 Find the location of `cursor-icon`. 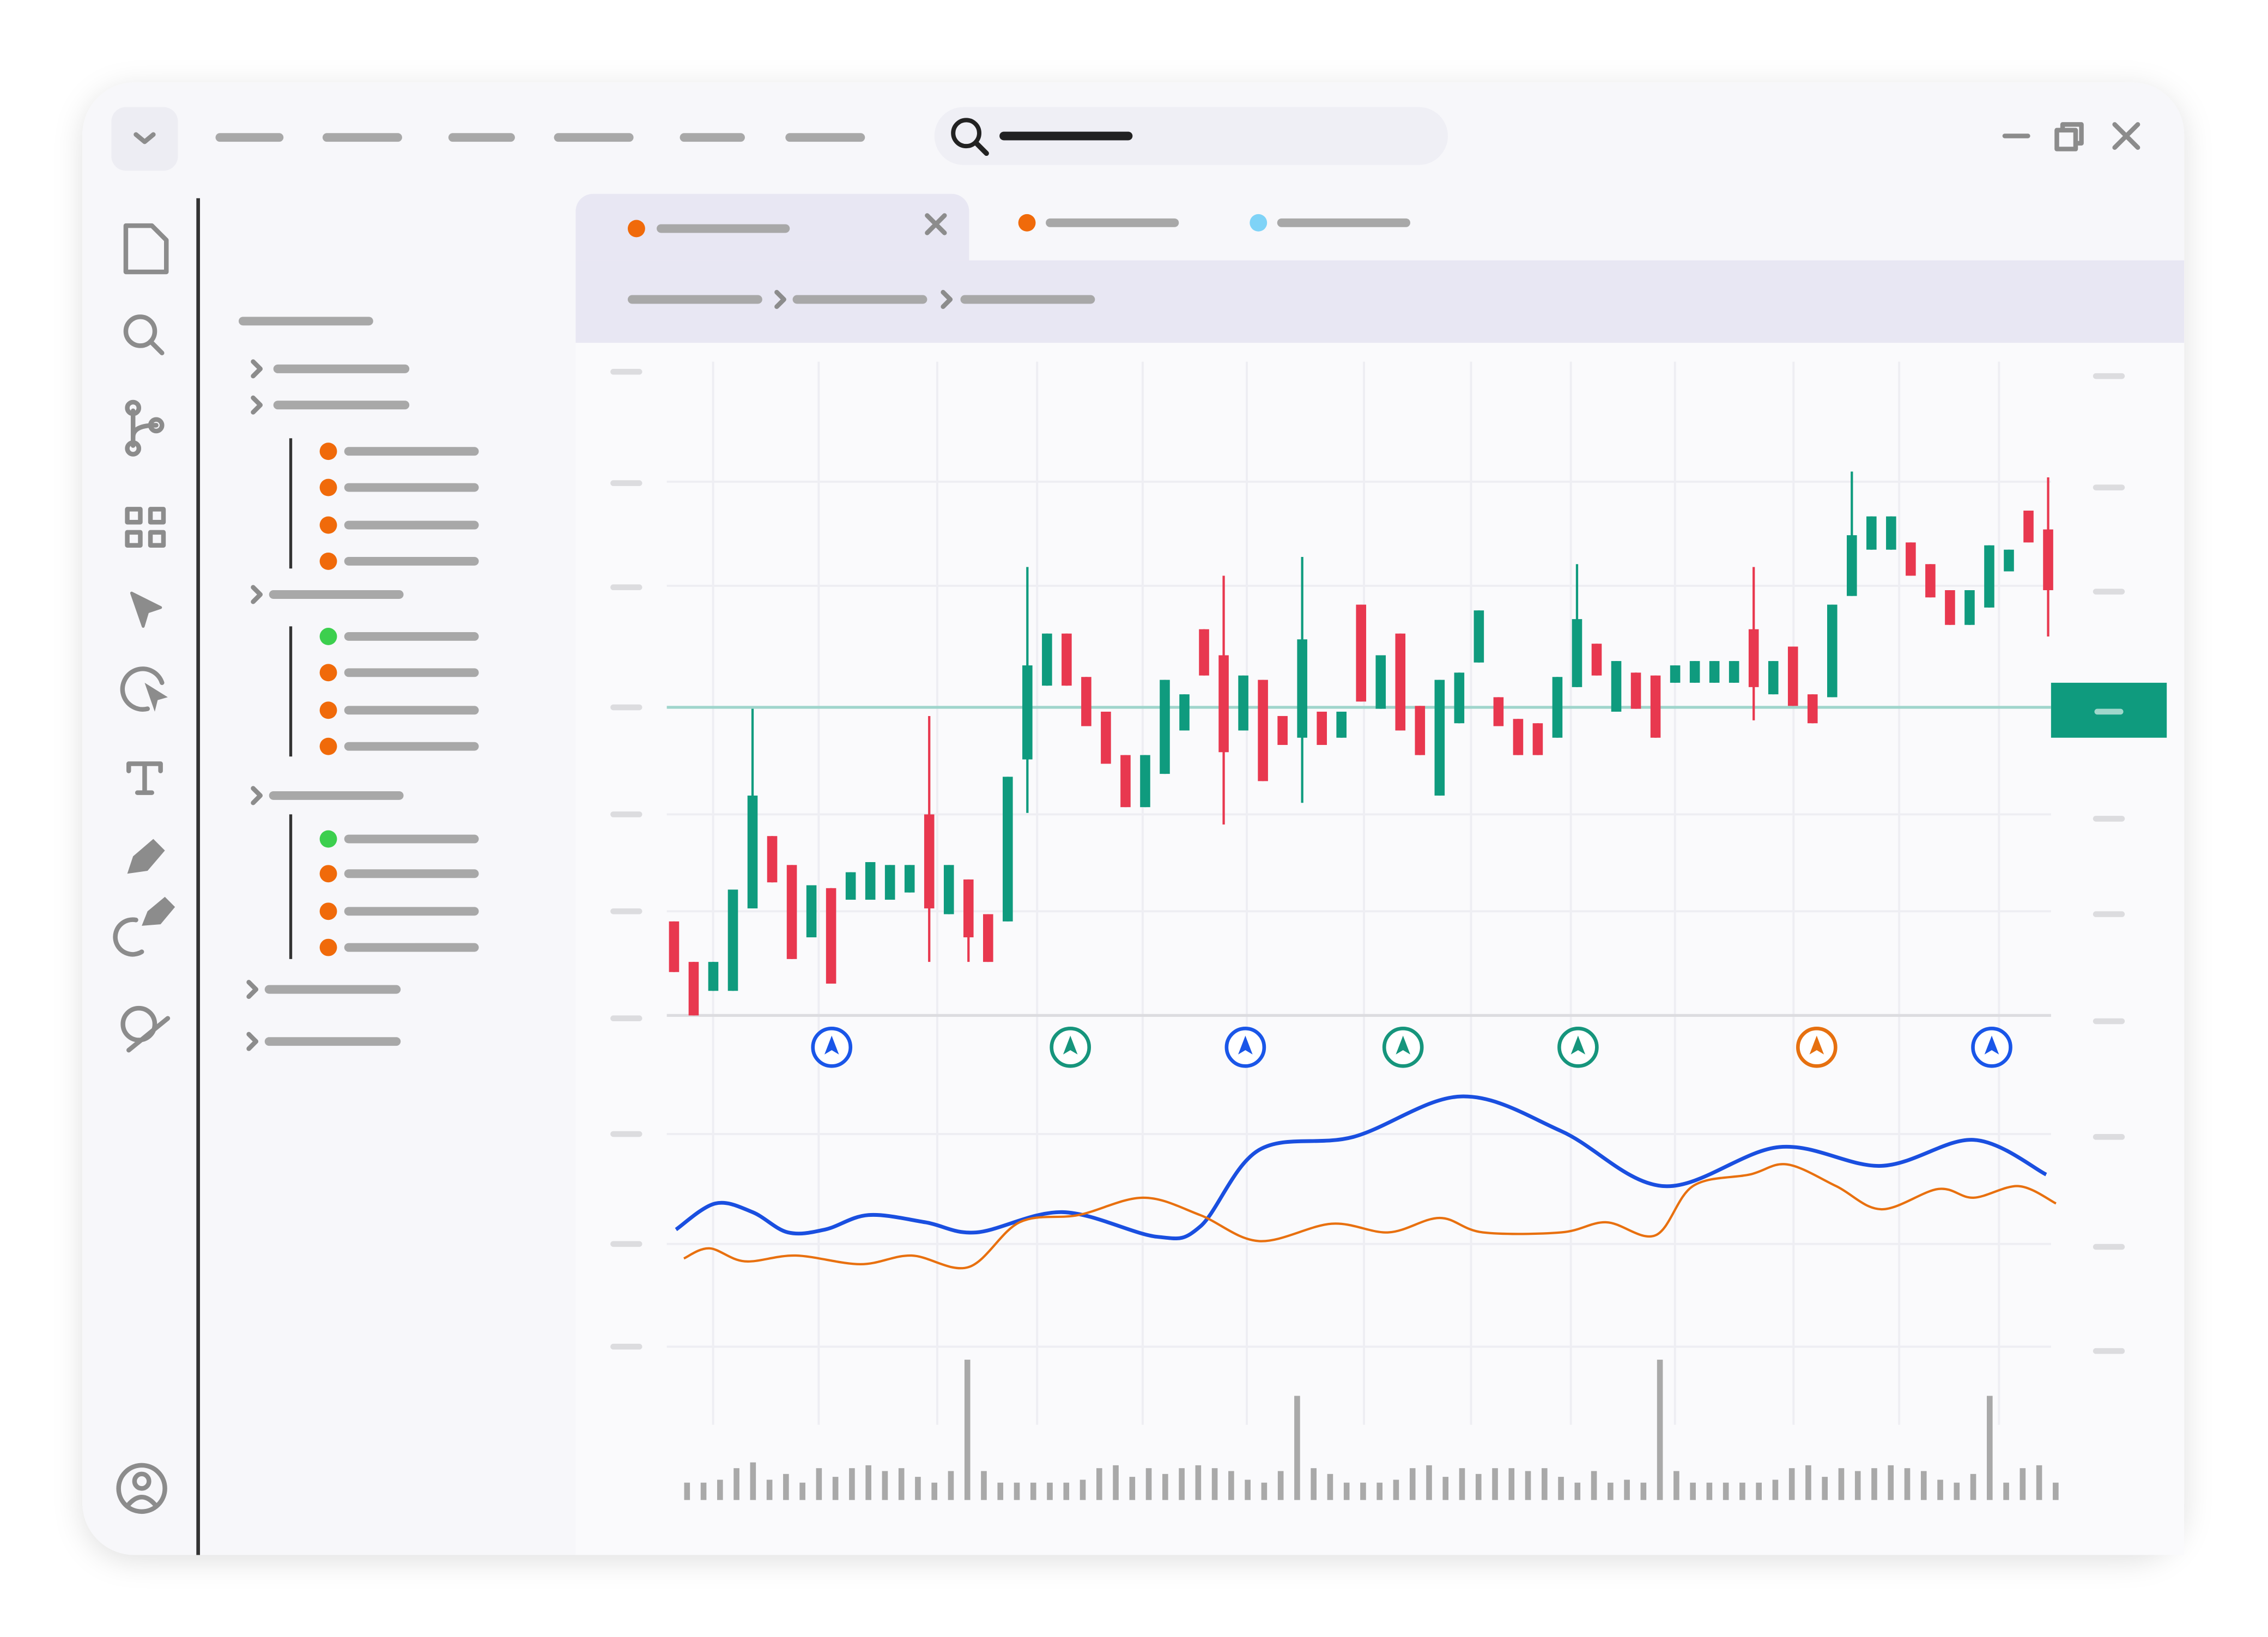

cursor-icon is located at coordinates (146, 609).